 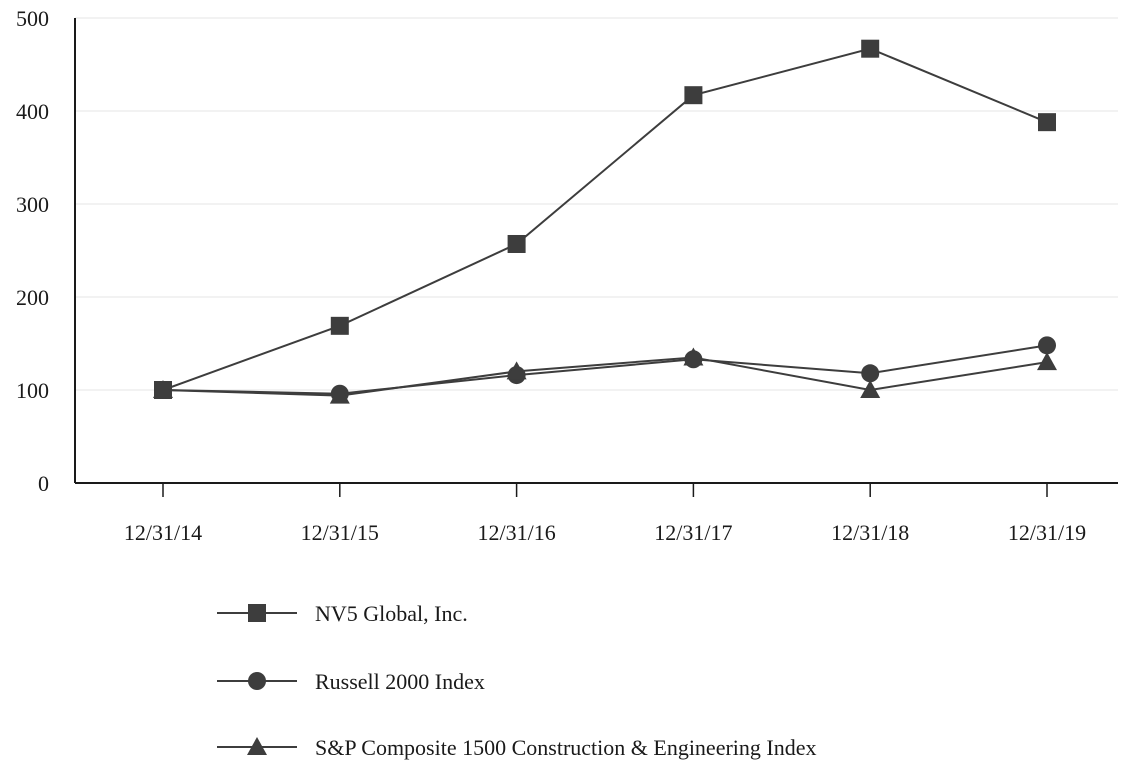 What do you see at coordinates (870, 532) in the screenshot?
I see `x-tick-label: 12/31/18` at bounding box center [870, 532].